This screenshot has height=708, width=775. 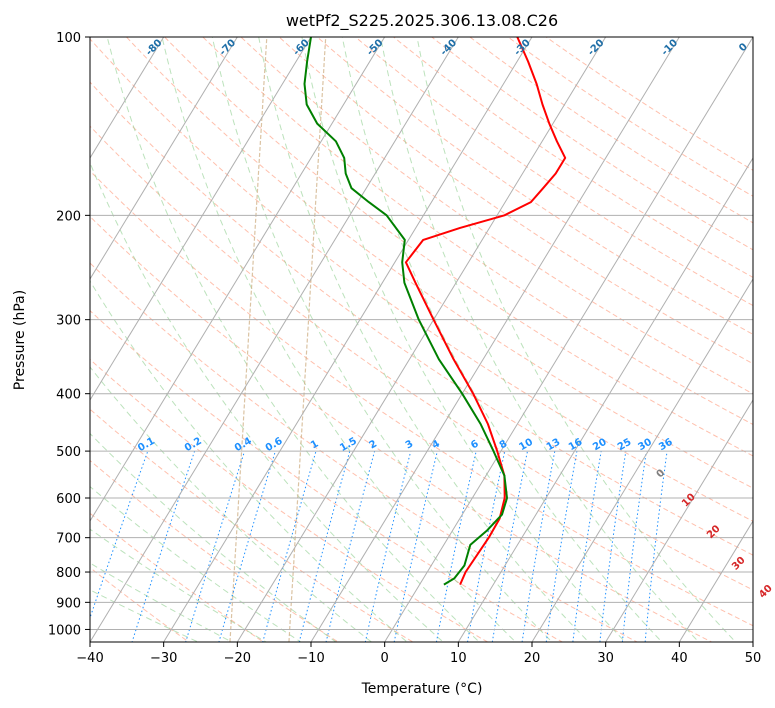 I want to click on chart-title: wetPf2_S225.2025.306.13.08.C26, so click(x=422, y=21).